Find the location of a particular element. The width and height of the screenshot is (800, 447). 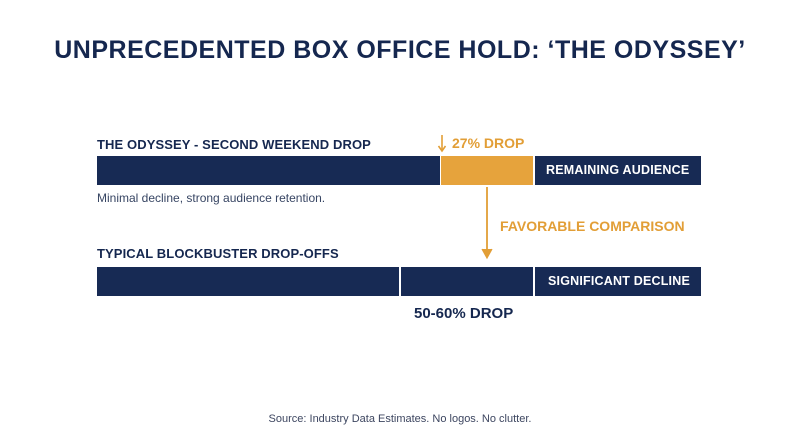

typical-drop-bar is located at coordinates (467, 281).